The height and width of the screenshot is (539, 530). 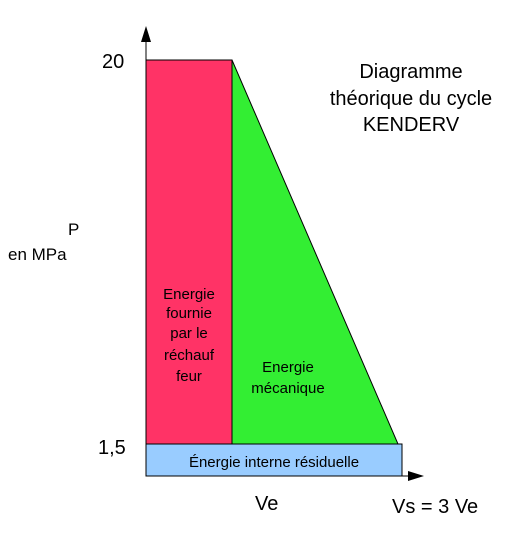 I want to click on mechanical-energy-label-line-2: mécanique, so click(x=287, y=388).